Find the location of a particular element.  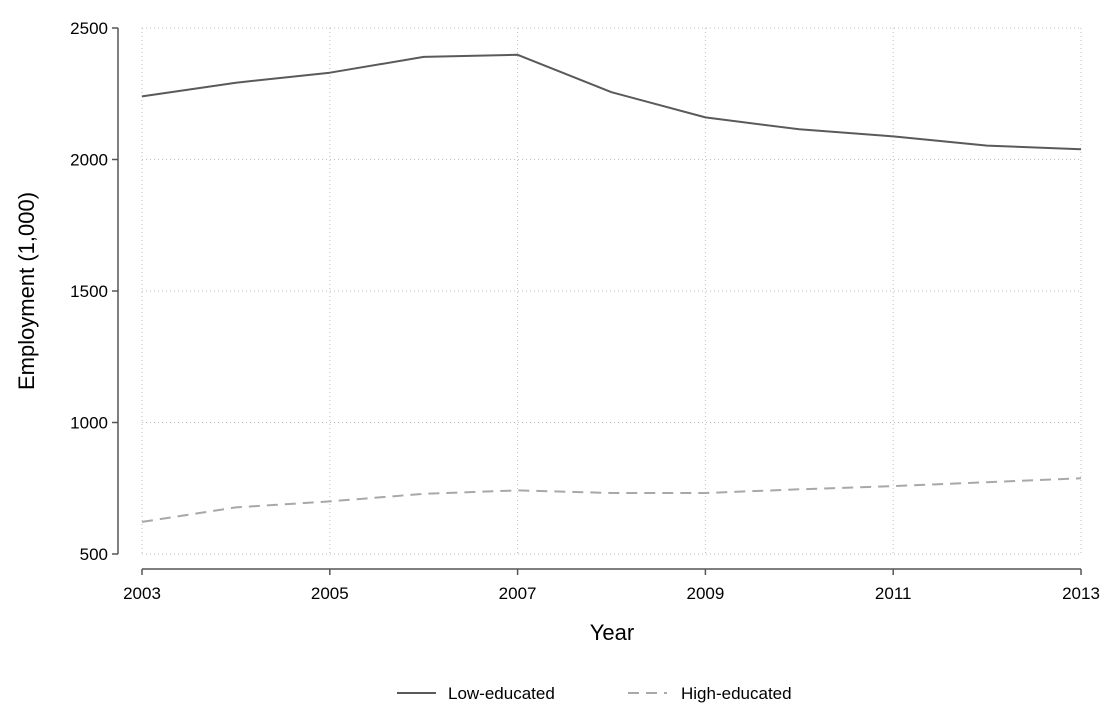

x-tick-label-2007: 2007 is located at coordinates (518, 593).